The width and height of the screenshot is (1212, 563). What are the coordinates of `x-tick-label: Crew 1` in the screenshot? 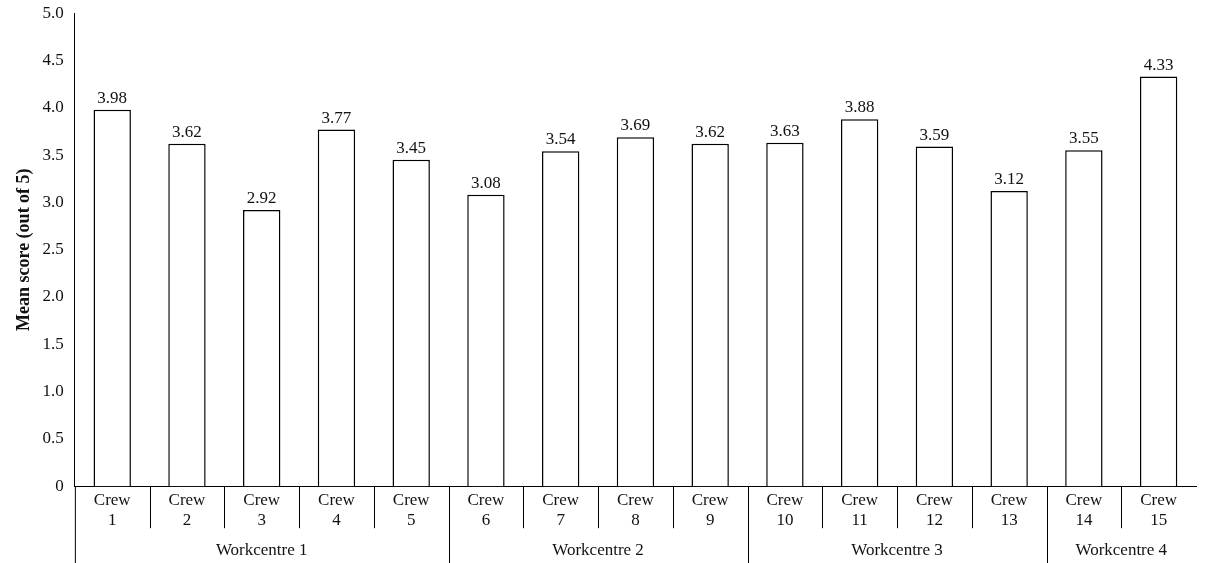 It's located at (112, 509).